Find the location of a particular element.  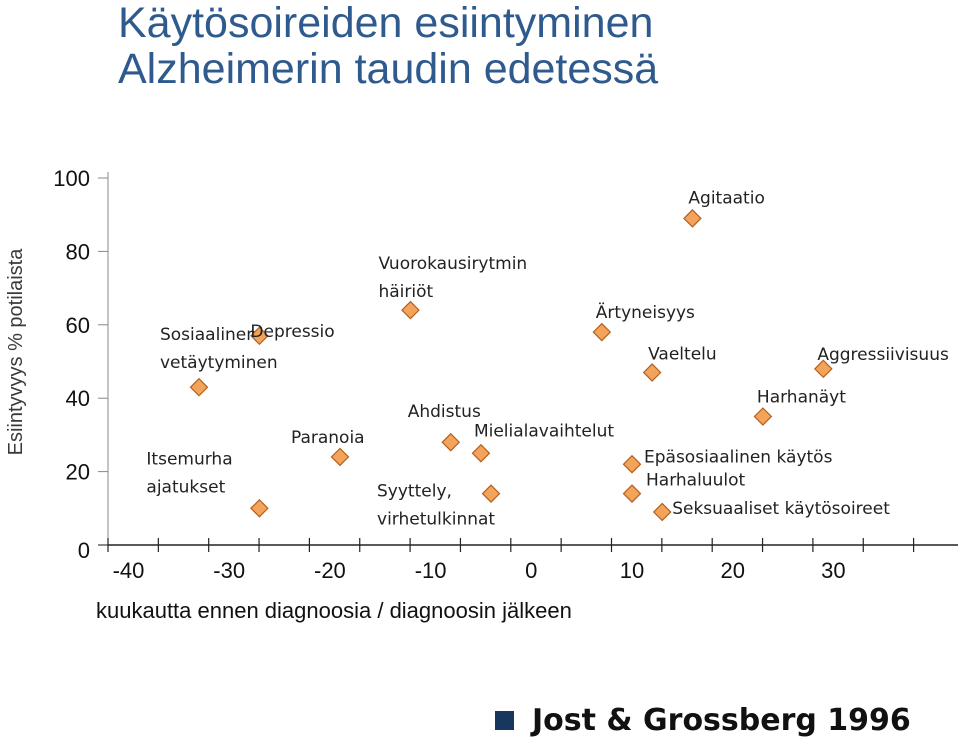

data-point: Ärtyneisyys is located at coordinates (643, 322).